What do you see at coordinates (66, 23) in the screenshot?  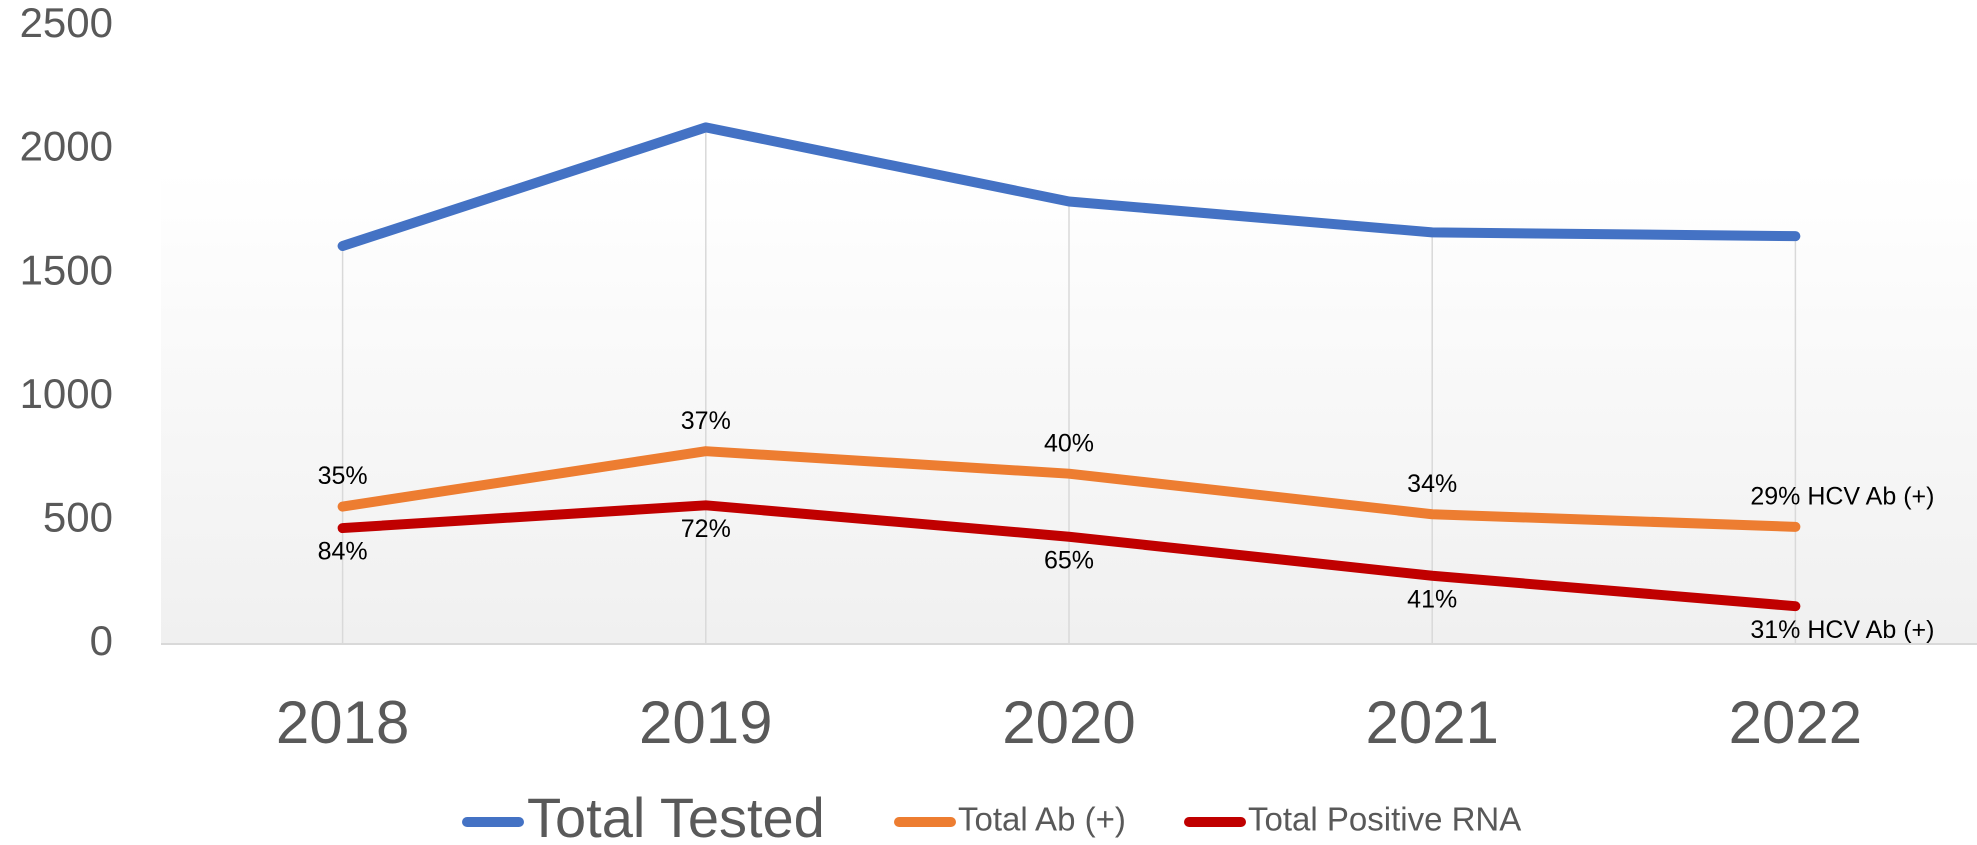 I see `y-tick-label: 2500` at bounding box center [66, 23].